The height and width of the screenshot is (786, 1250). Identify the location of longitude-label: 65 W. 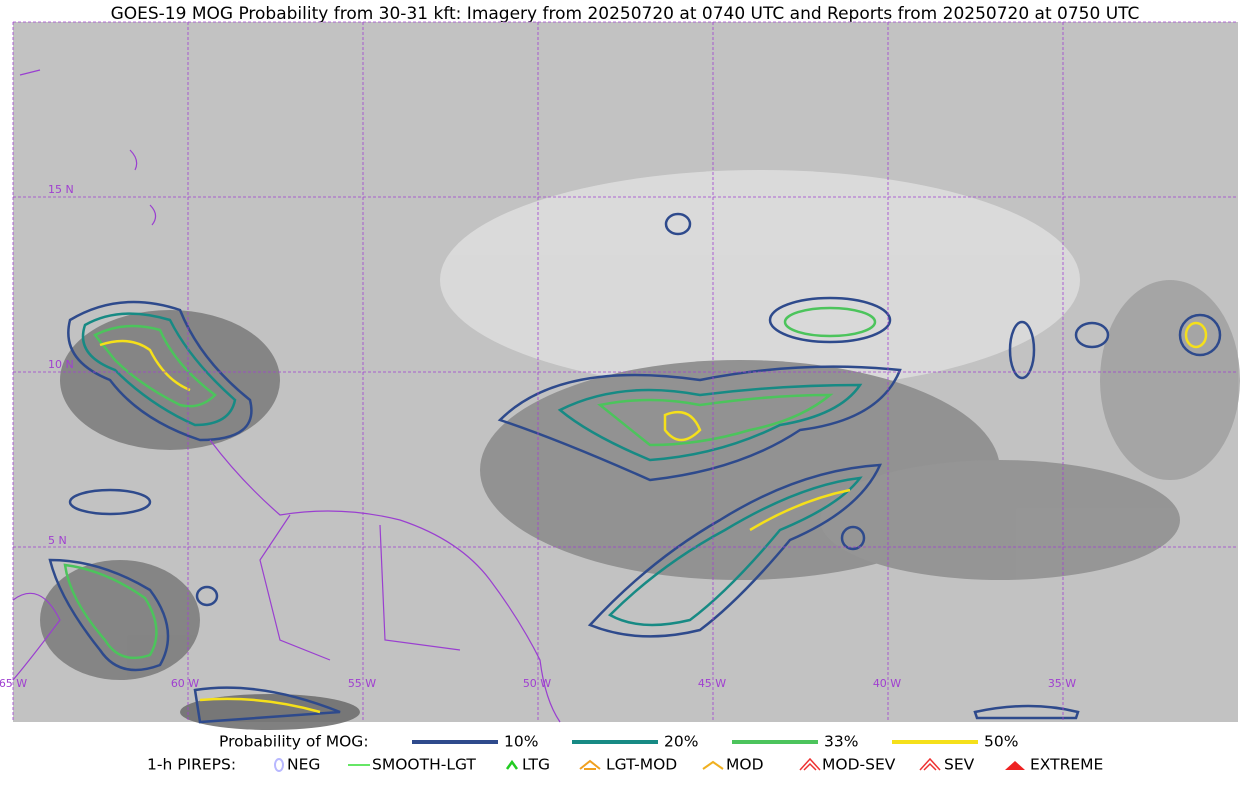
(13, 683).